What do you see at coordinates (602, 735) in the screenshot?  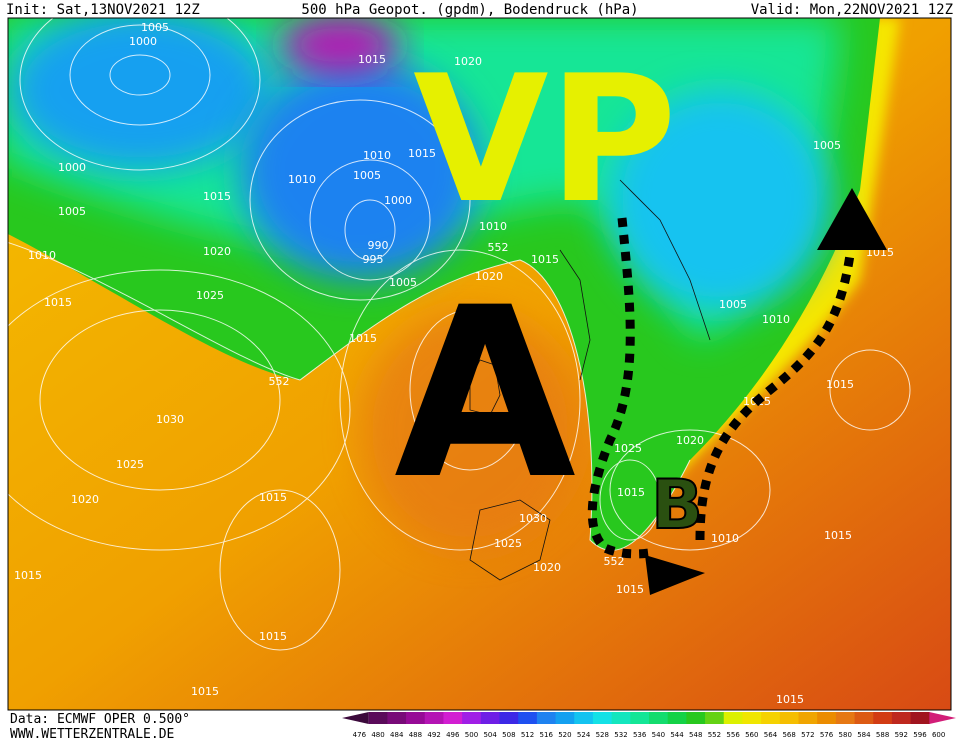 I see `colorbar-label: 528` at bounding box center [602, 735].